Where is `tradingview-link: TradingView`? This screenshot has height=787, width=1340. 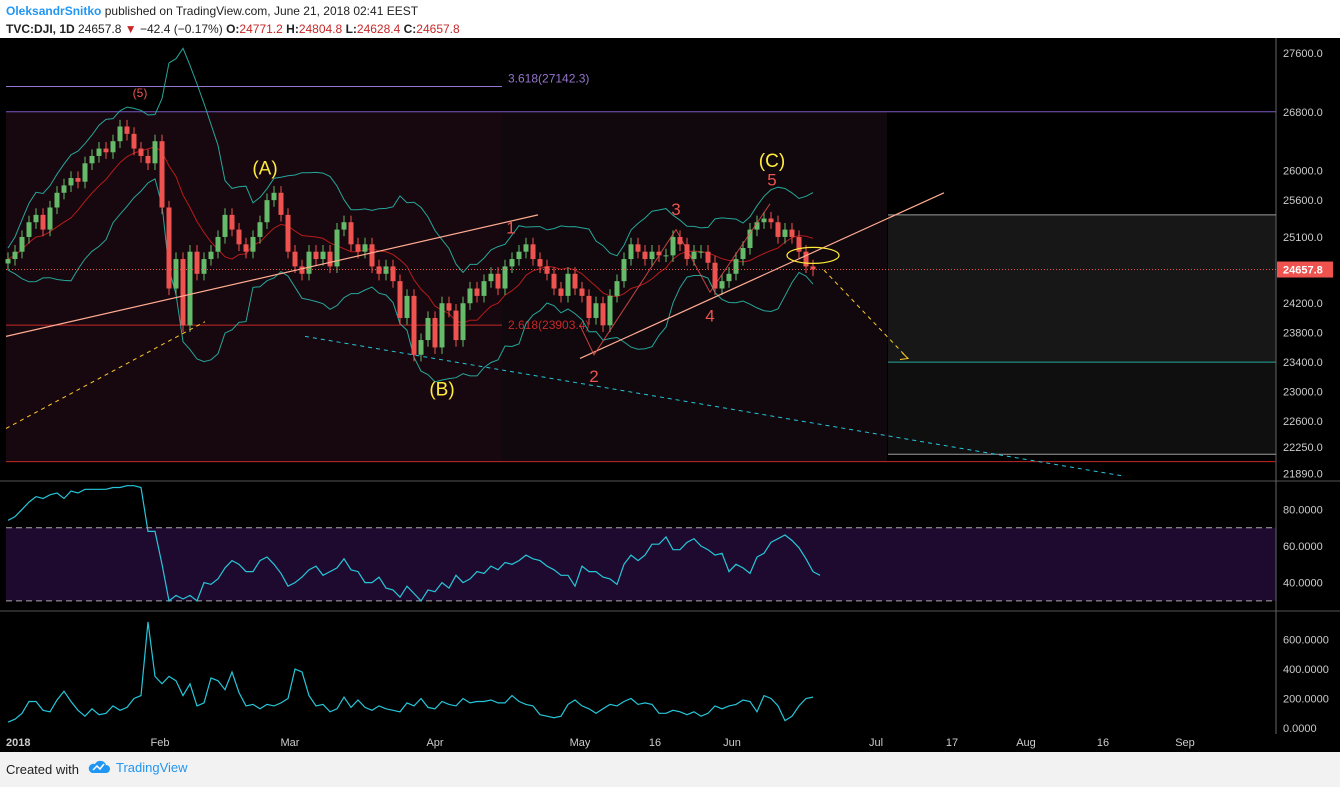
tradingview-link: TradingView is located at coordinates (138, 767).